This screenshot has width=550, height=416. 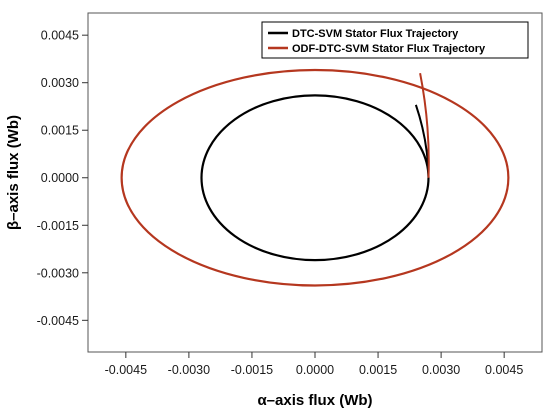 What do you see at coordinates (378, 370) in the screenshot?
I see `x-tick-label: 0.0015` at bounding box center [378, 370].